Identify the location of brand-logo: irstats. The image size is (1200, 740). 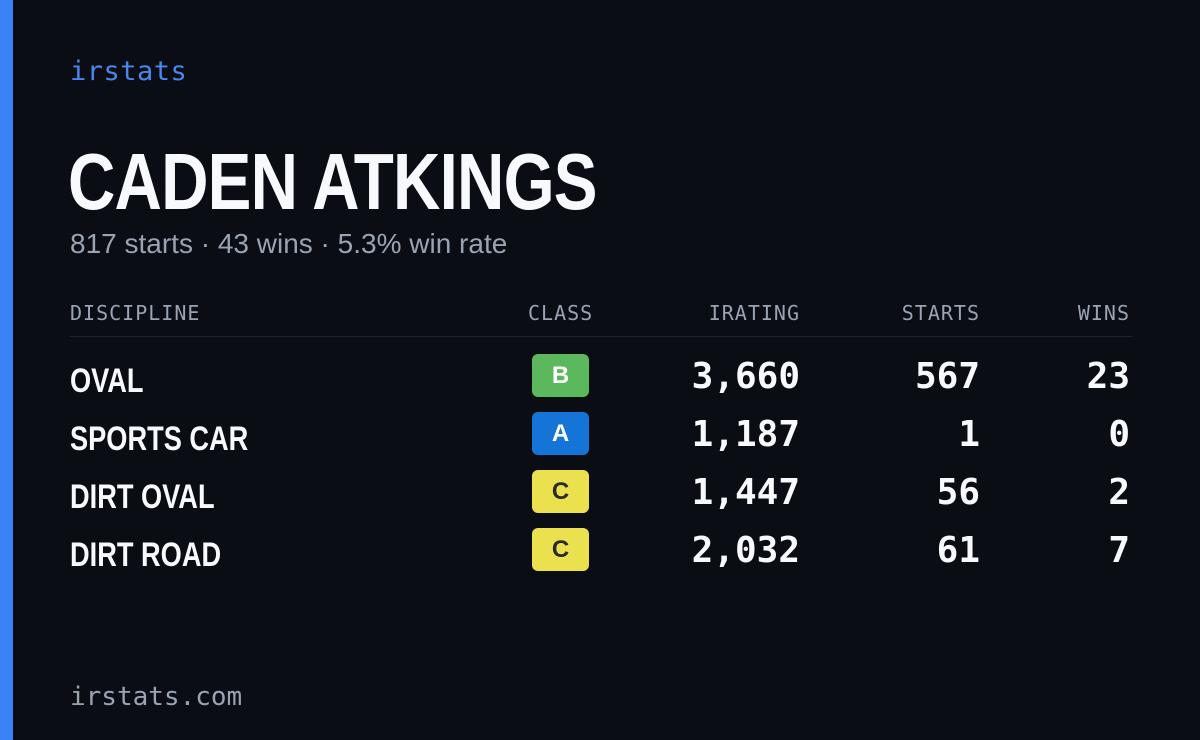
(129, 71).